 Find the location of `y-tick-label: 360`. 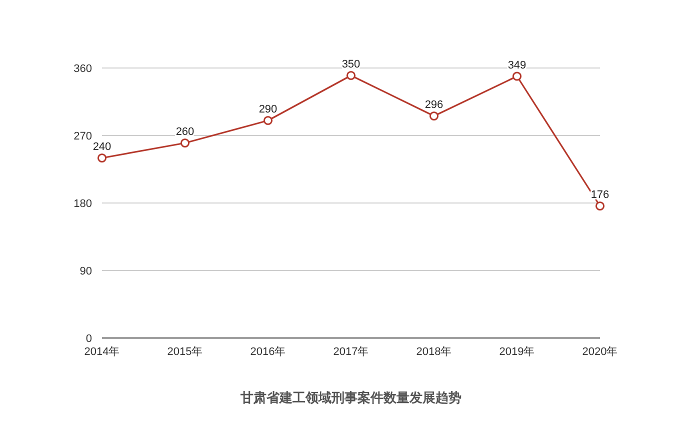

y-tick-label: 360 is located at coordinates (83, 69).